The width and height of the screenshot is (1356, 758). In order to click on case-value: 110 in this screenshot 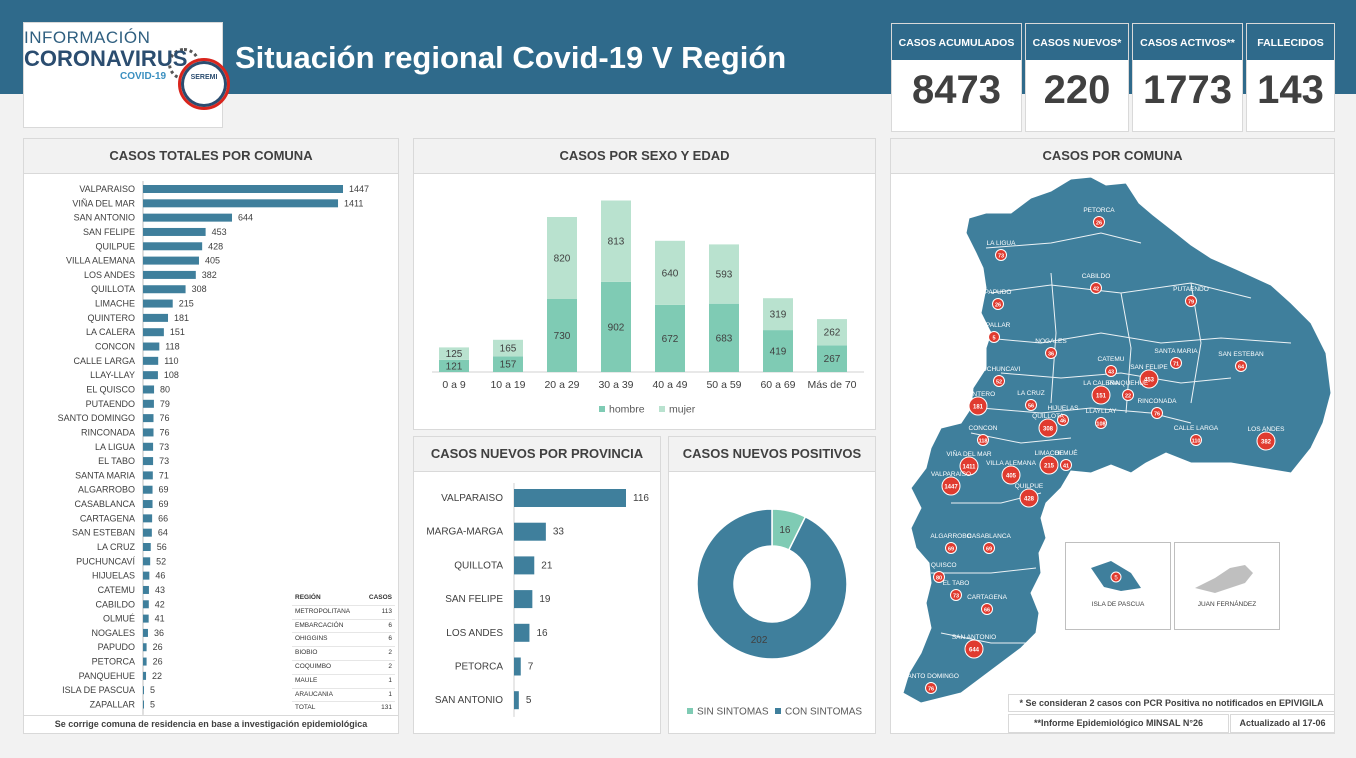, I will do `click(1196, 441)`.